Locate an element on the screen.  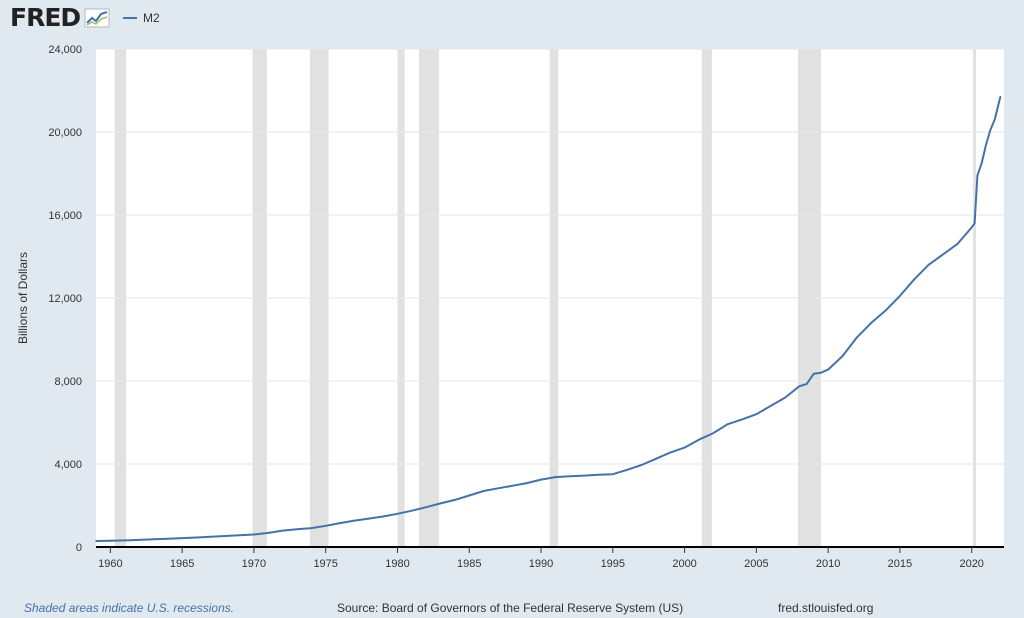
x-tick-label-11: 2015 is located at coordinates (900, 564).